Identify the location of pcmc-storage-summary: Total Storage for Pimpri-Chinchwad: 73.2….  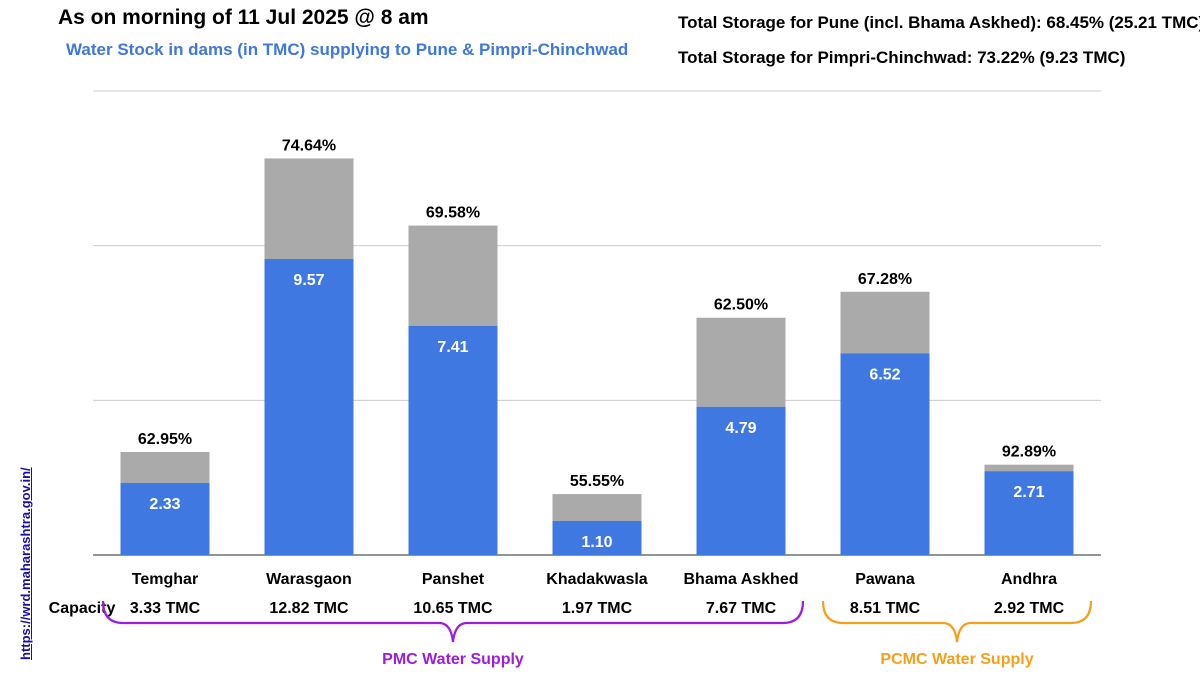
(902, 57).